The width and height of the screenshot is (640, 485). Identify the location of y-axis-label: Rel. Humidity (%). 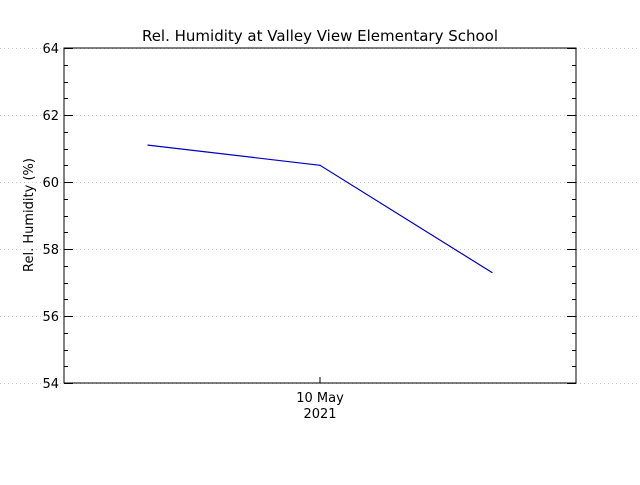
(29, 215).